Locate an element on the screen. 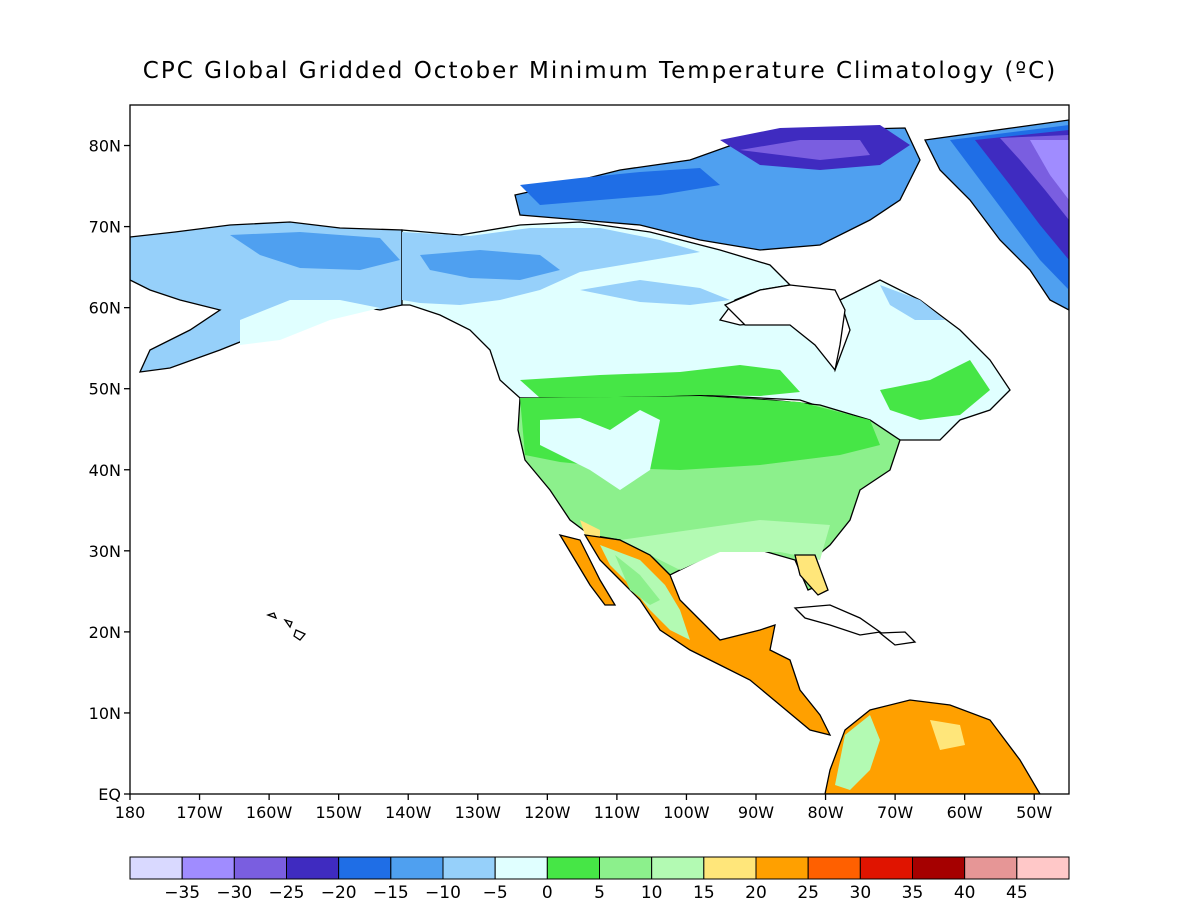  lat-tick-label: 80N is located at coordinates (105, 146).